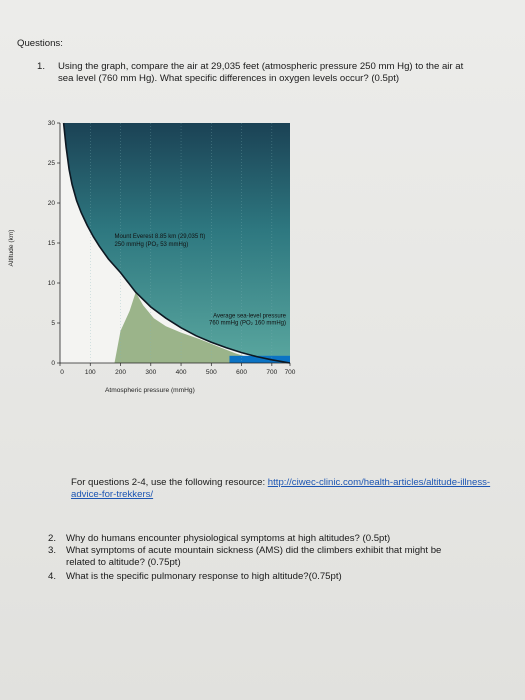  What do you see at coordinates (160, 237) in the screenshot?
I see `annotation-everest-line: Mount Everest 8.85 km (29,035 ft)` at bounding box center [160, 237].